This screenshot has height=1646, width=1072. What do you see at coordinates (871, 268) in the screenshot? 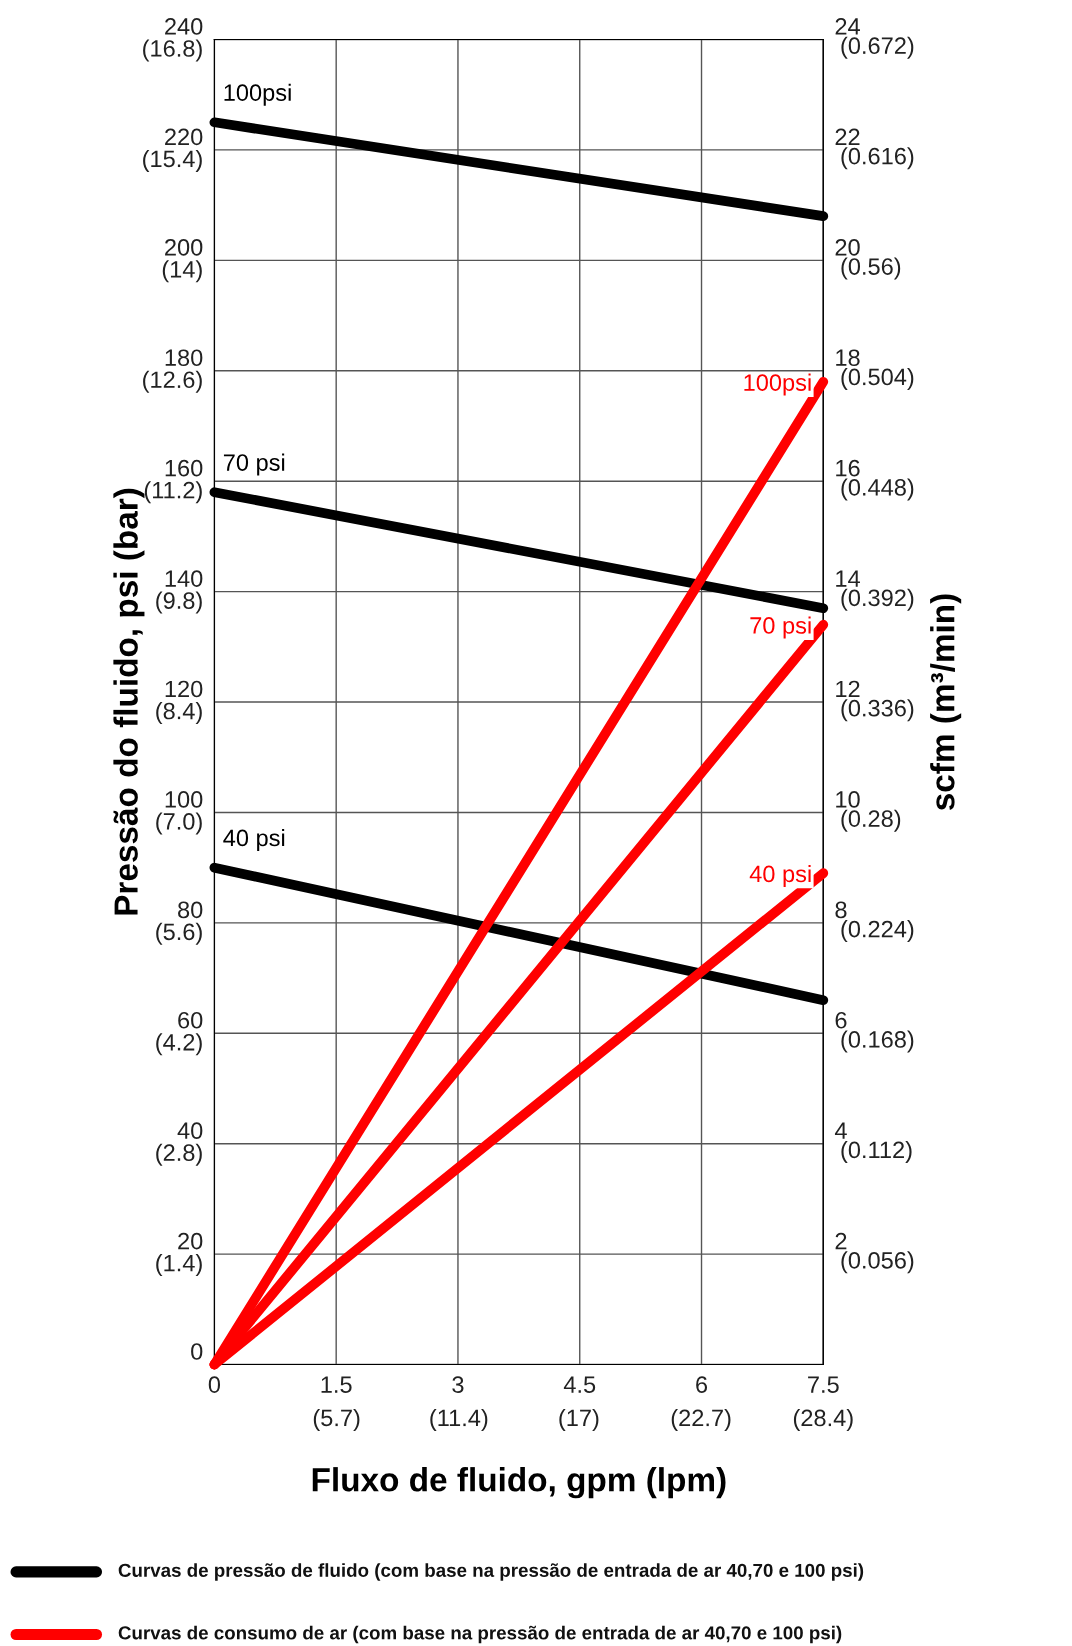
I see `text: (0.56)` at bounding box center [871, 268].